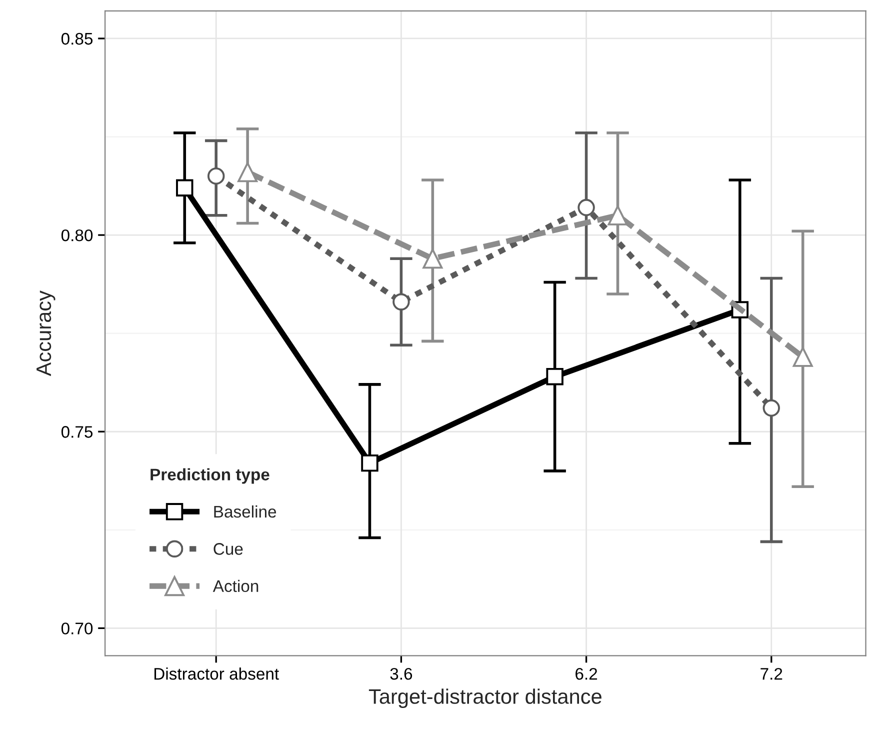 This screenshot has height=731, width=871. What do you see at coordinates (245, 511) in the screenshot?
I see `legend-label: Baseline` at bounding box center [245, 511].